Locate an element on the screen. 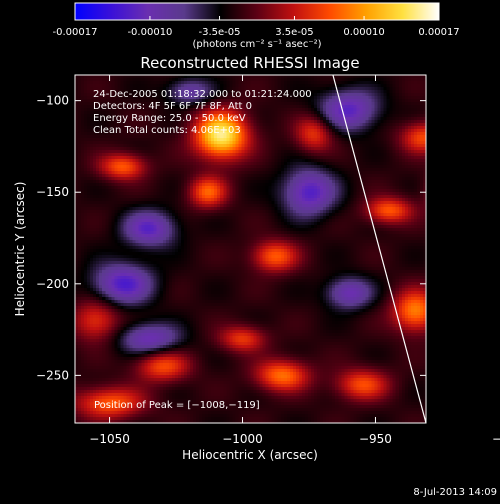 This screenshot has height=504, width=500. peak-position-label: Position of Peak = [−1008,−119] is located at coordinates (177, 405).